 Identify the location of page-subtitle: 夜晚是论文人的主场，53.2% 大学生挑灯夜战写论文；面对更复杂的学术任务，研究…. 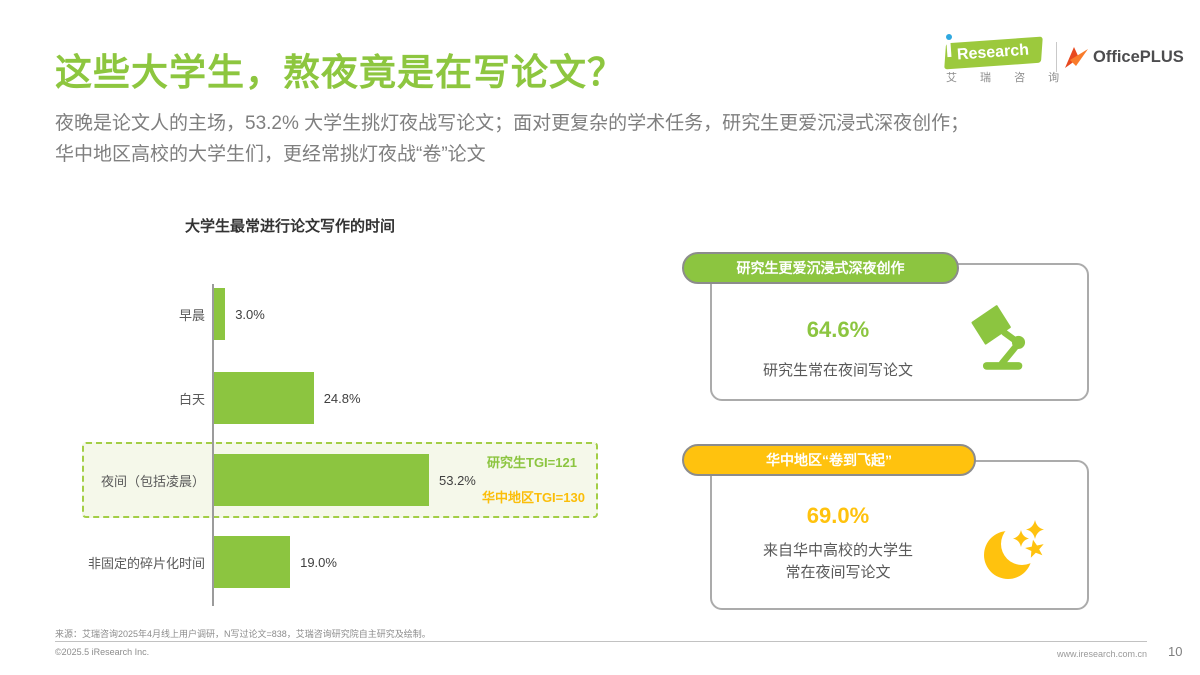
(515, 139).